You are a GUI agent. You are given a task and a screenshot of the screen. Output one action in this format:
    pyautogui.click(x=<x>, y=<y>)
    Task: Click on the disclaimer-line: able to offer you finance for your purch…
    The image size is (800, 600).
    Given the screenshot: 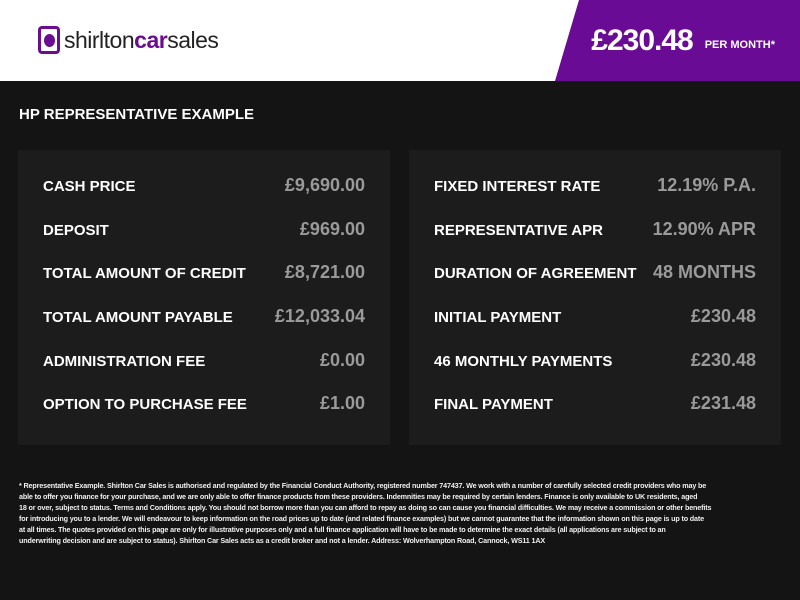 What is the action you would take?
    pyautogui.click(x=358, y=496)
    